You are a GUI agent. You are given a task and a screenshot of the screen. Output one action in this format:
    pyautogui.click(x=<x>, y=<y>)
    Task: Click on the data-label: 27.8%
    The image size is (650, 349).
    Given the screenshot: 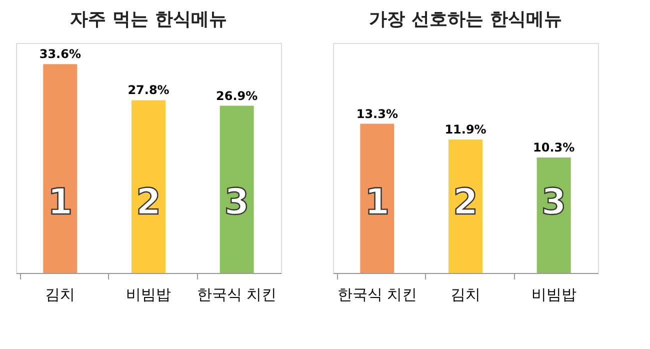 What is the action you would take?
    pyautogui.click(x=149, y=90)
    